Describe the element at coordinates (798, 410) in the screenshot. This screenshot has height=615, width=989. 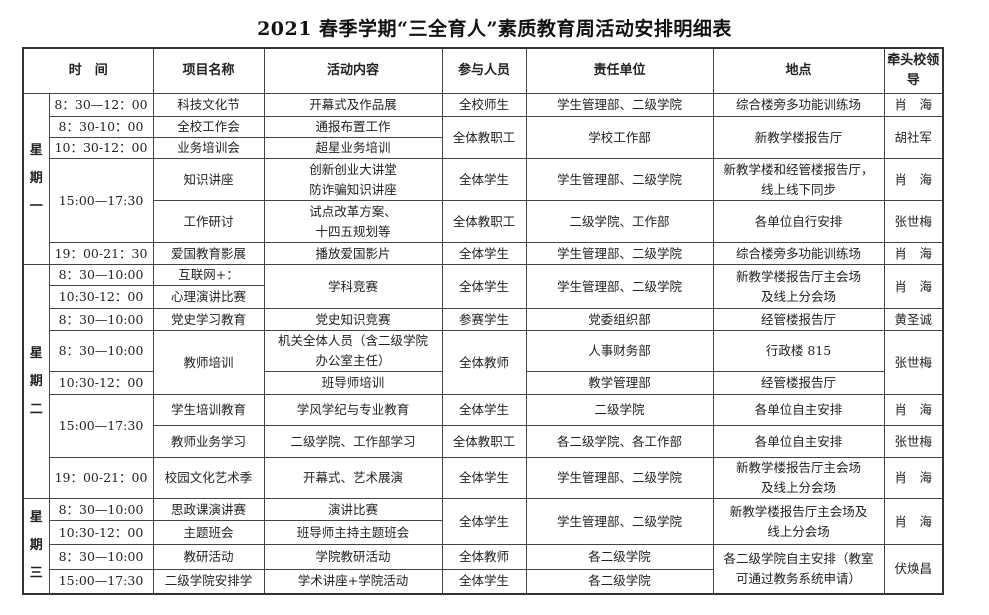
I see `table-cell: 各单位自主安排` at that location.